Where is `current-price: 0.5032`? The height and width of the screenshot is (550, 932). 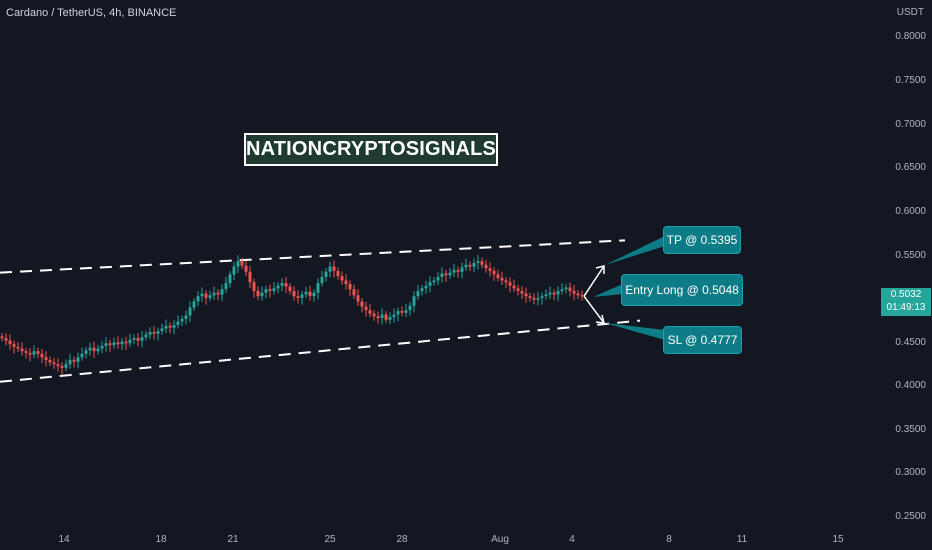
current-price: 0.5032 is located at coordinates (906, 294).